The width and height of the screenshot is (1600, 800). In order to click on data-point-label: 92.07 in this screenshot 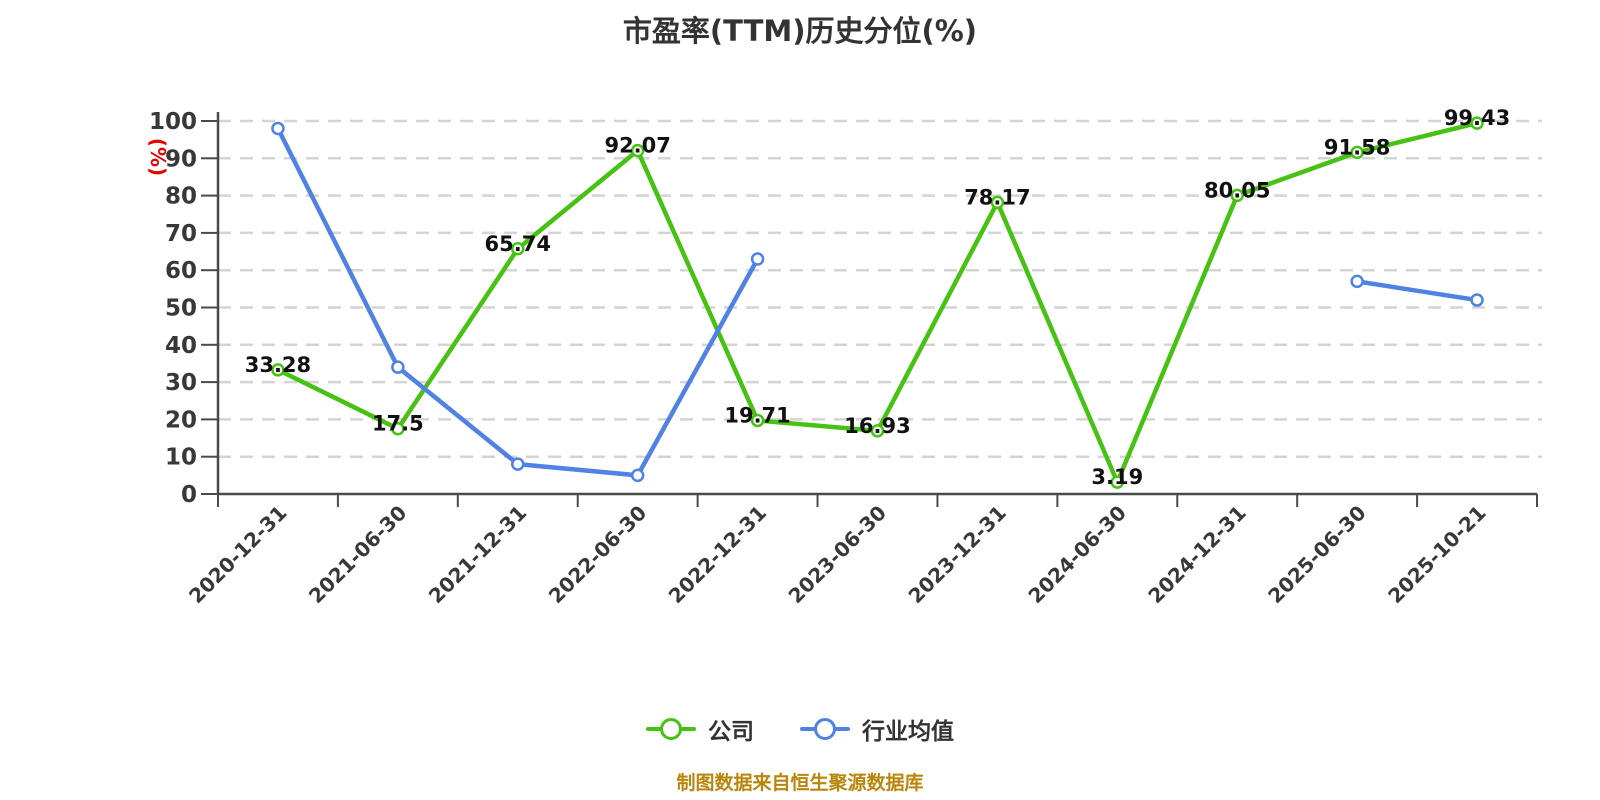, I will do `click(637, 146)`.